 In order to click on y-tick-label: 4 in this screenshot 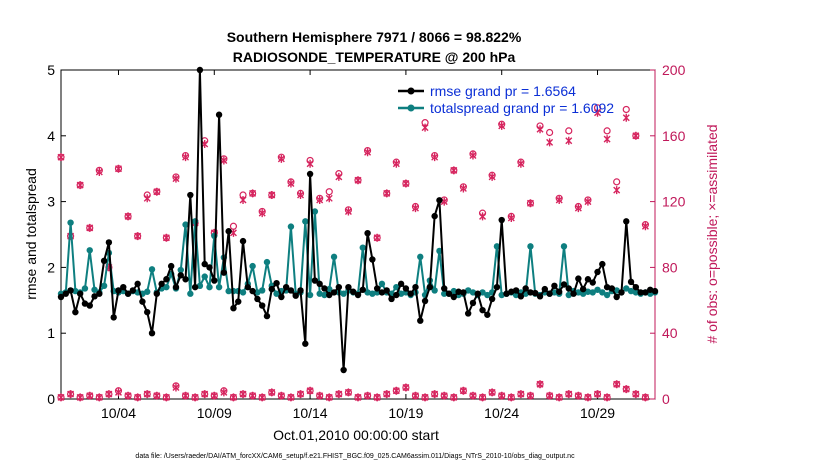, I will do `click(51, 136)`.